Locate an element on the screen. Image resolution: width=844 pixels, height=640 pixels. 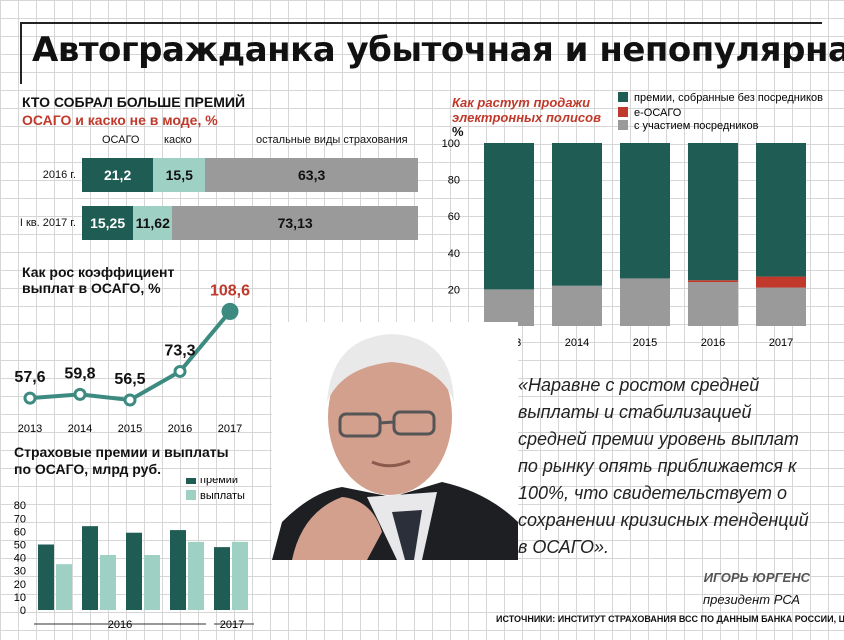
coefficient-value-label: 59,8 is located at coordinates (79, 373).